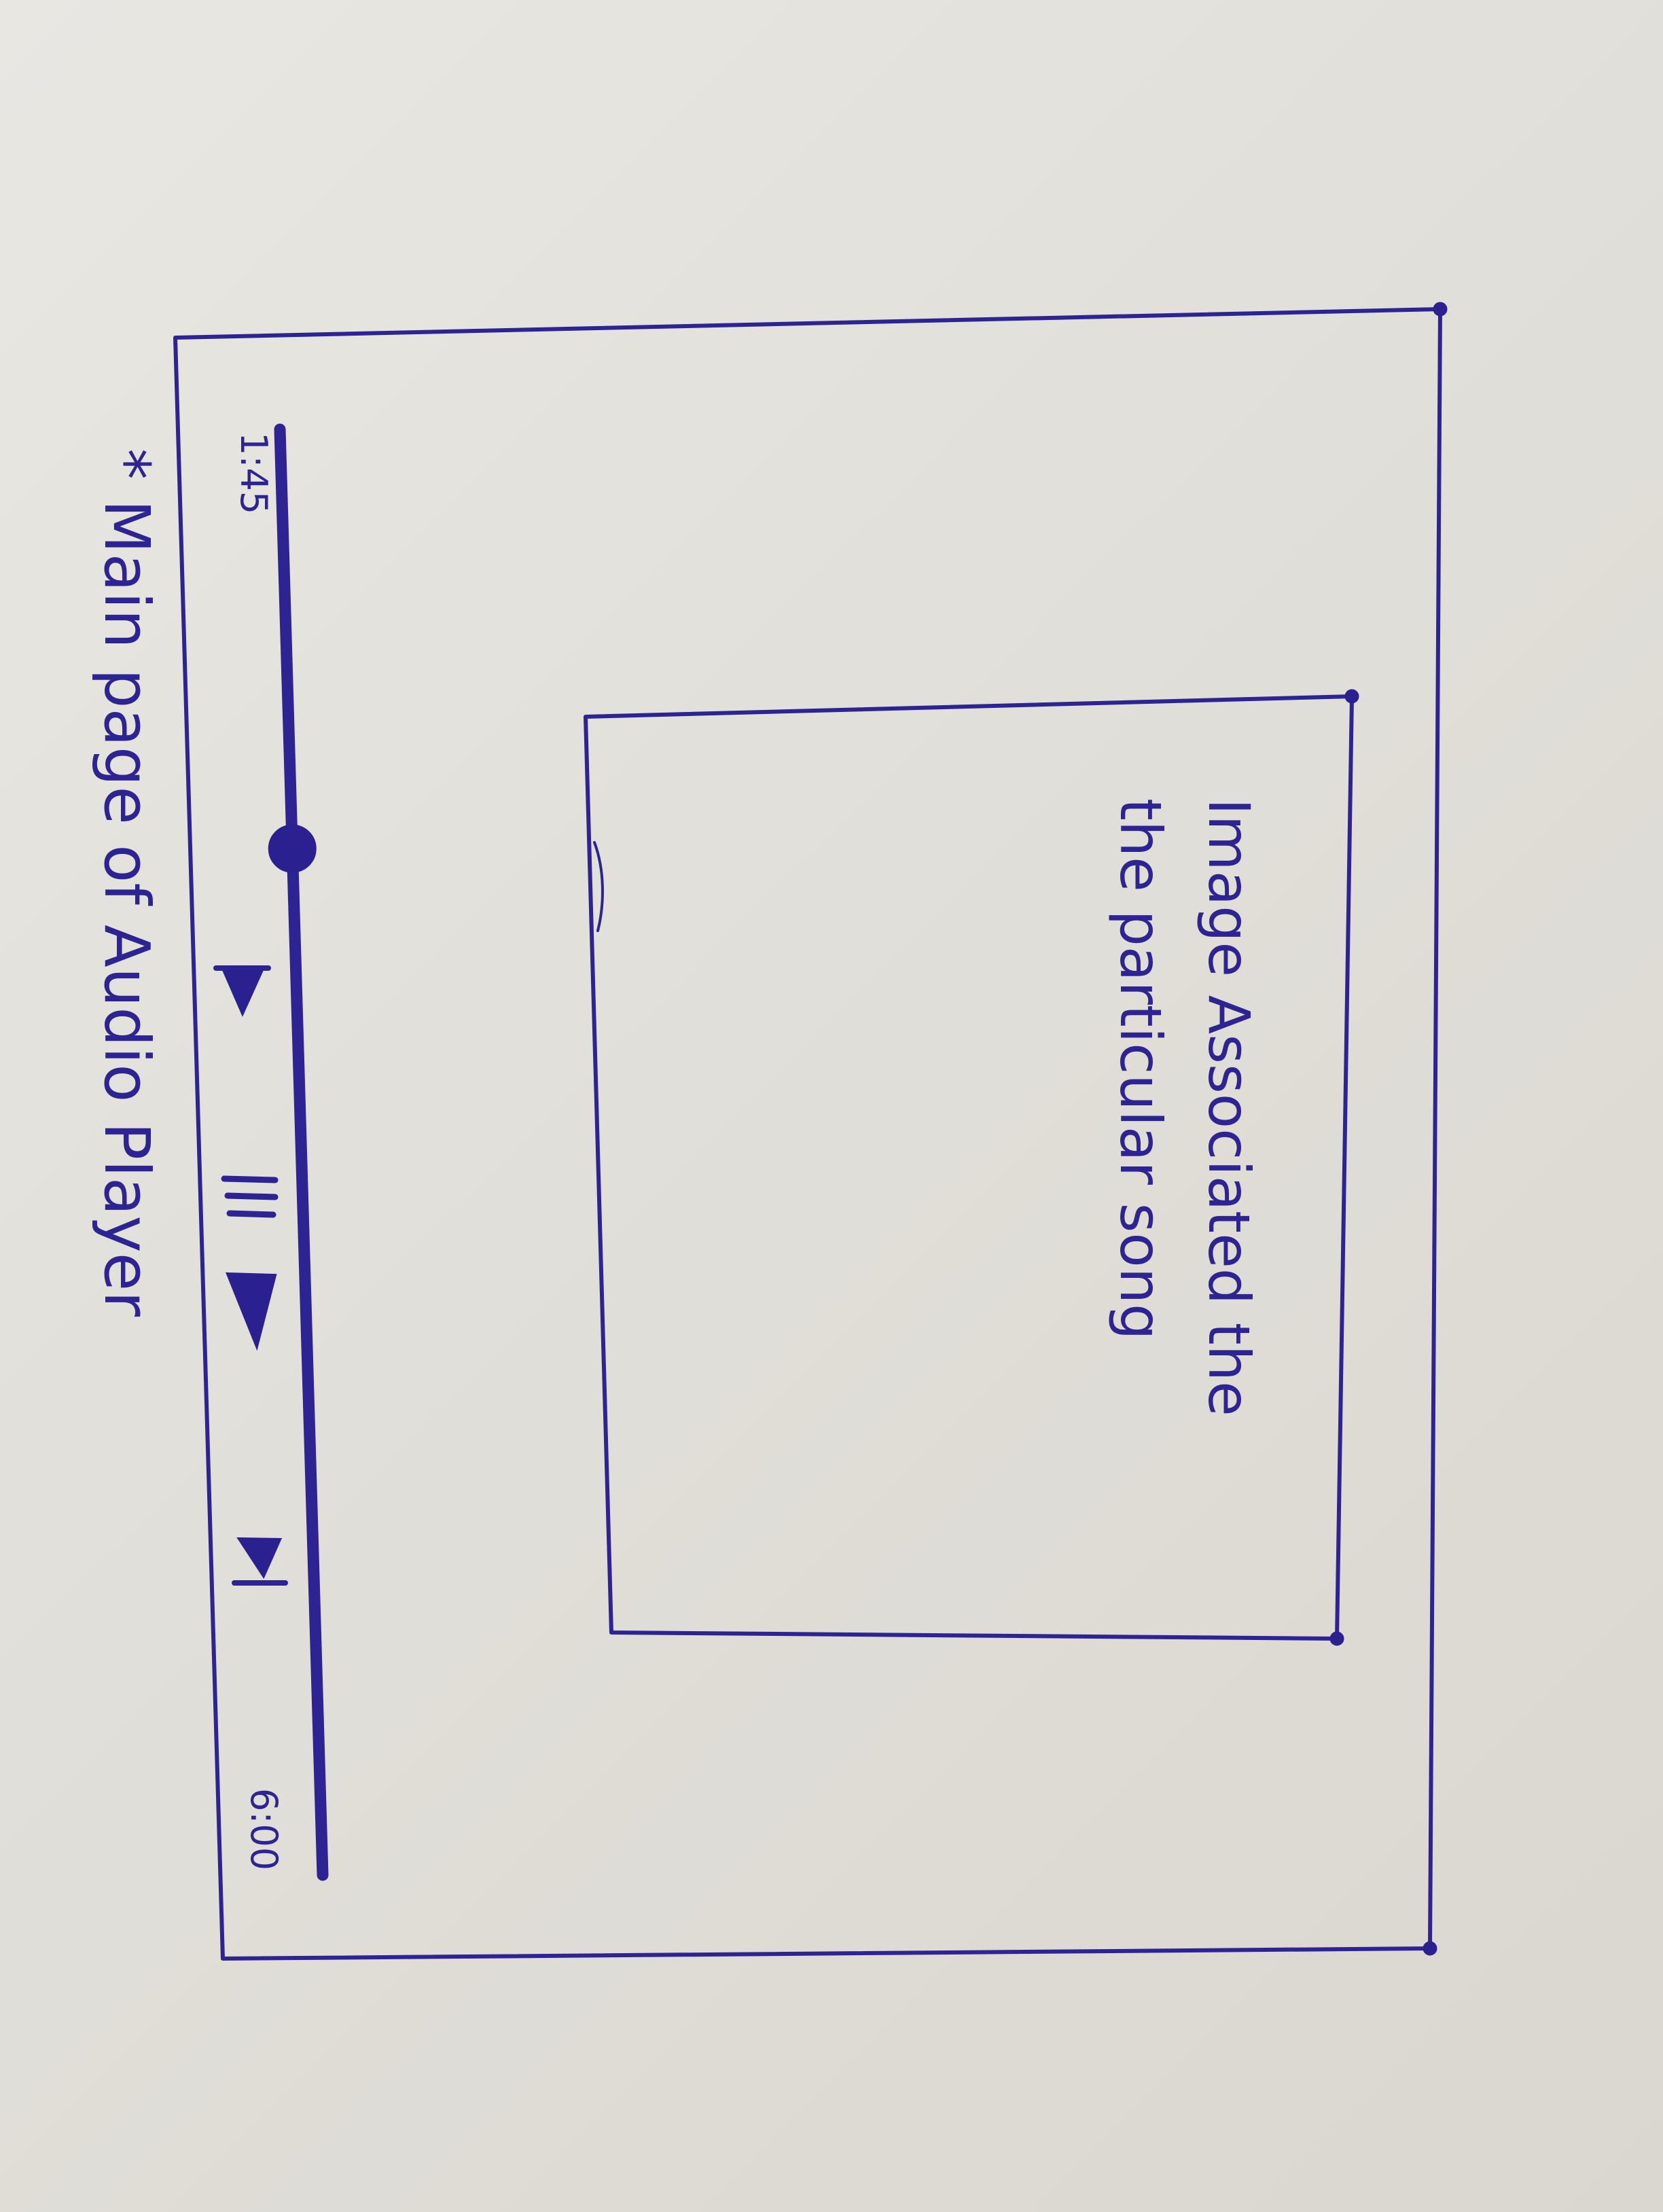  What do you see at coordinates (1140, 1069) in the screenshot?
I see `artwork-caption-line2: the particular song` at bounding box center [1140, 1069].